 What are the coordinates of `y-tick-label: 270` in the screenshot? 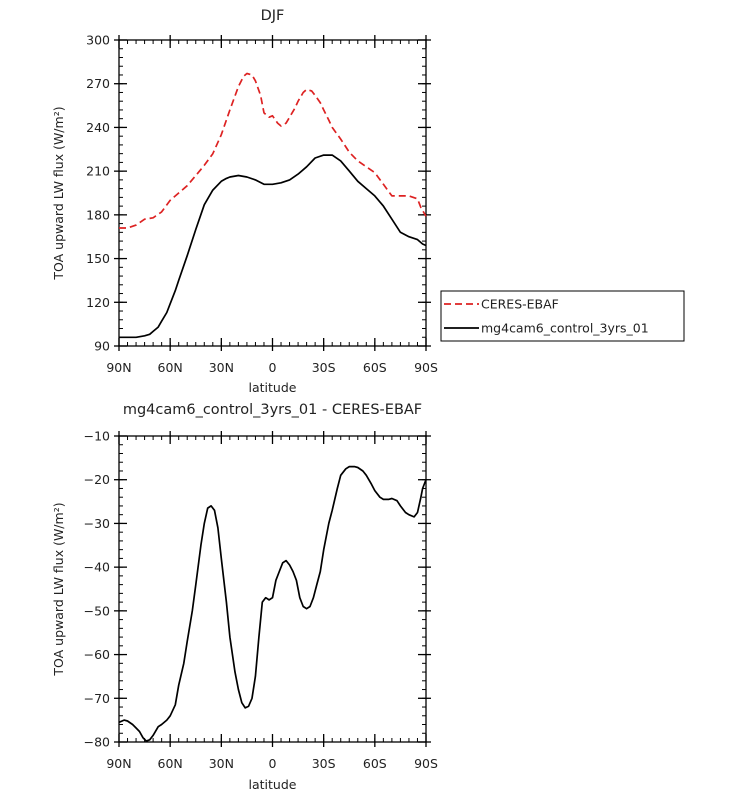 It's located at (98, 83).